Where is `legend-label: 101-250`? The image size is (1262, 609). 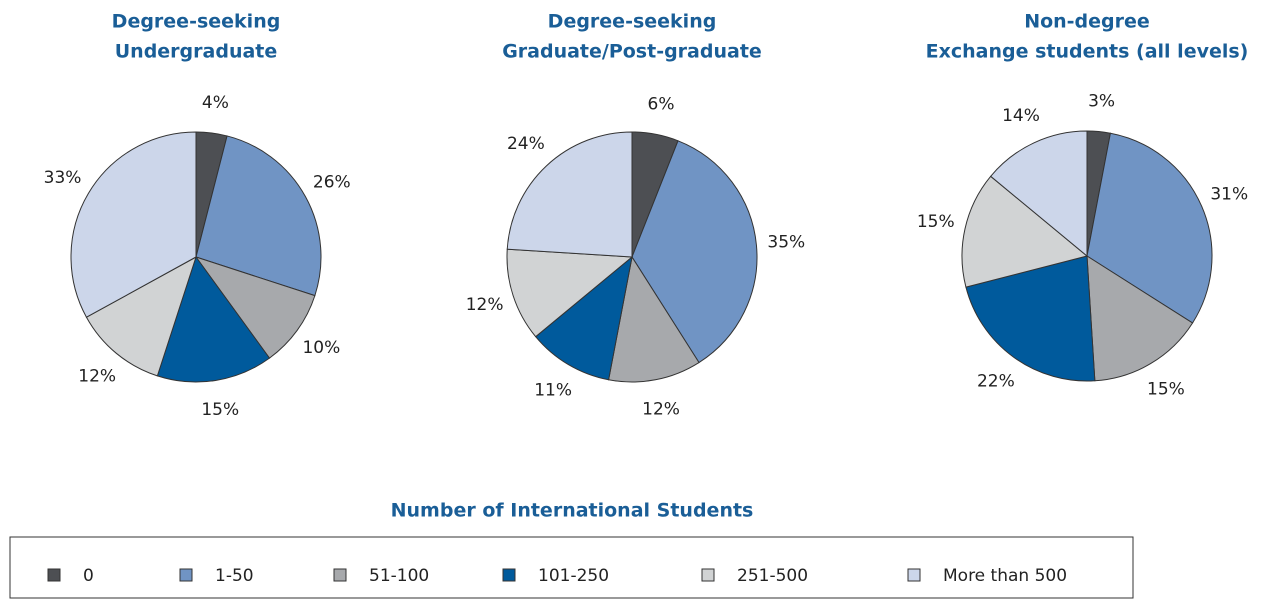
legend-label: 101-250 is located at coordinates (573, 576).